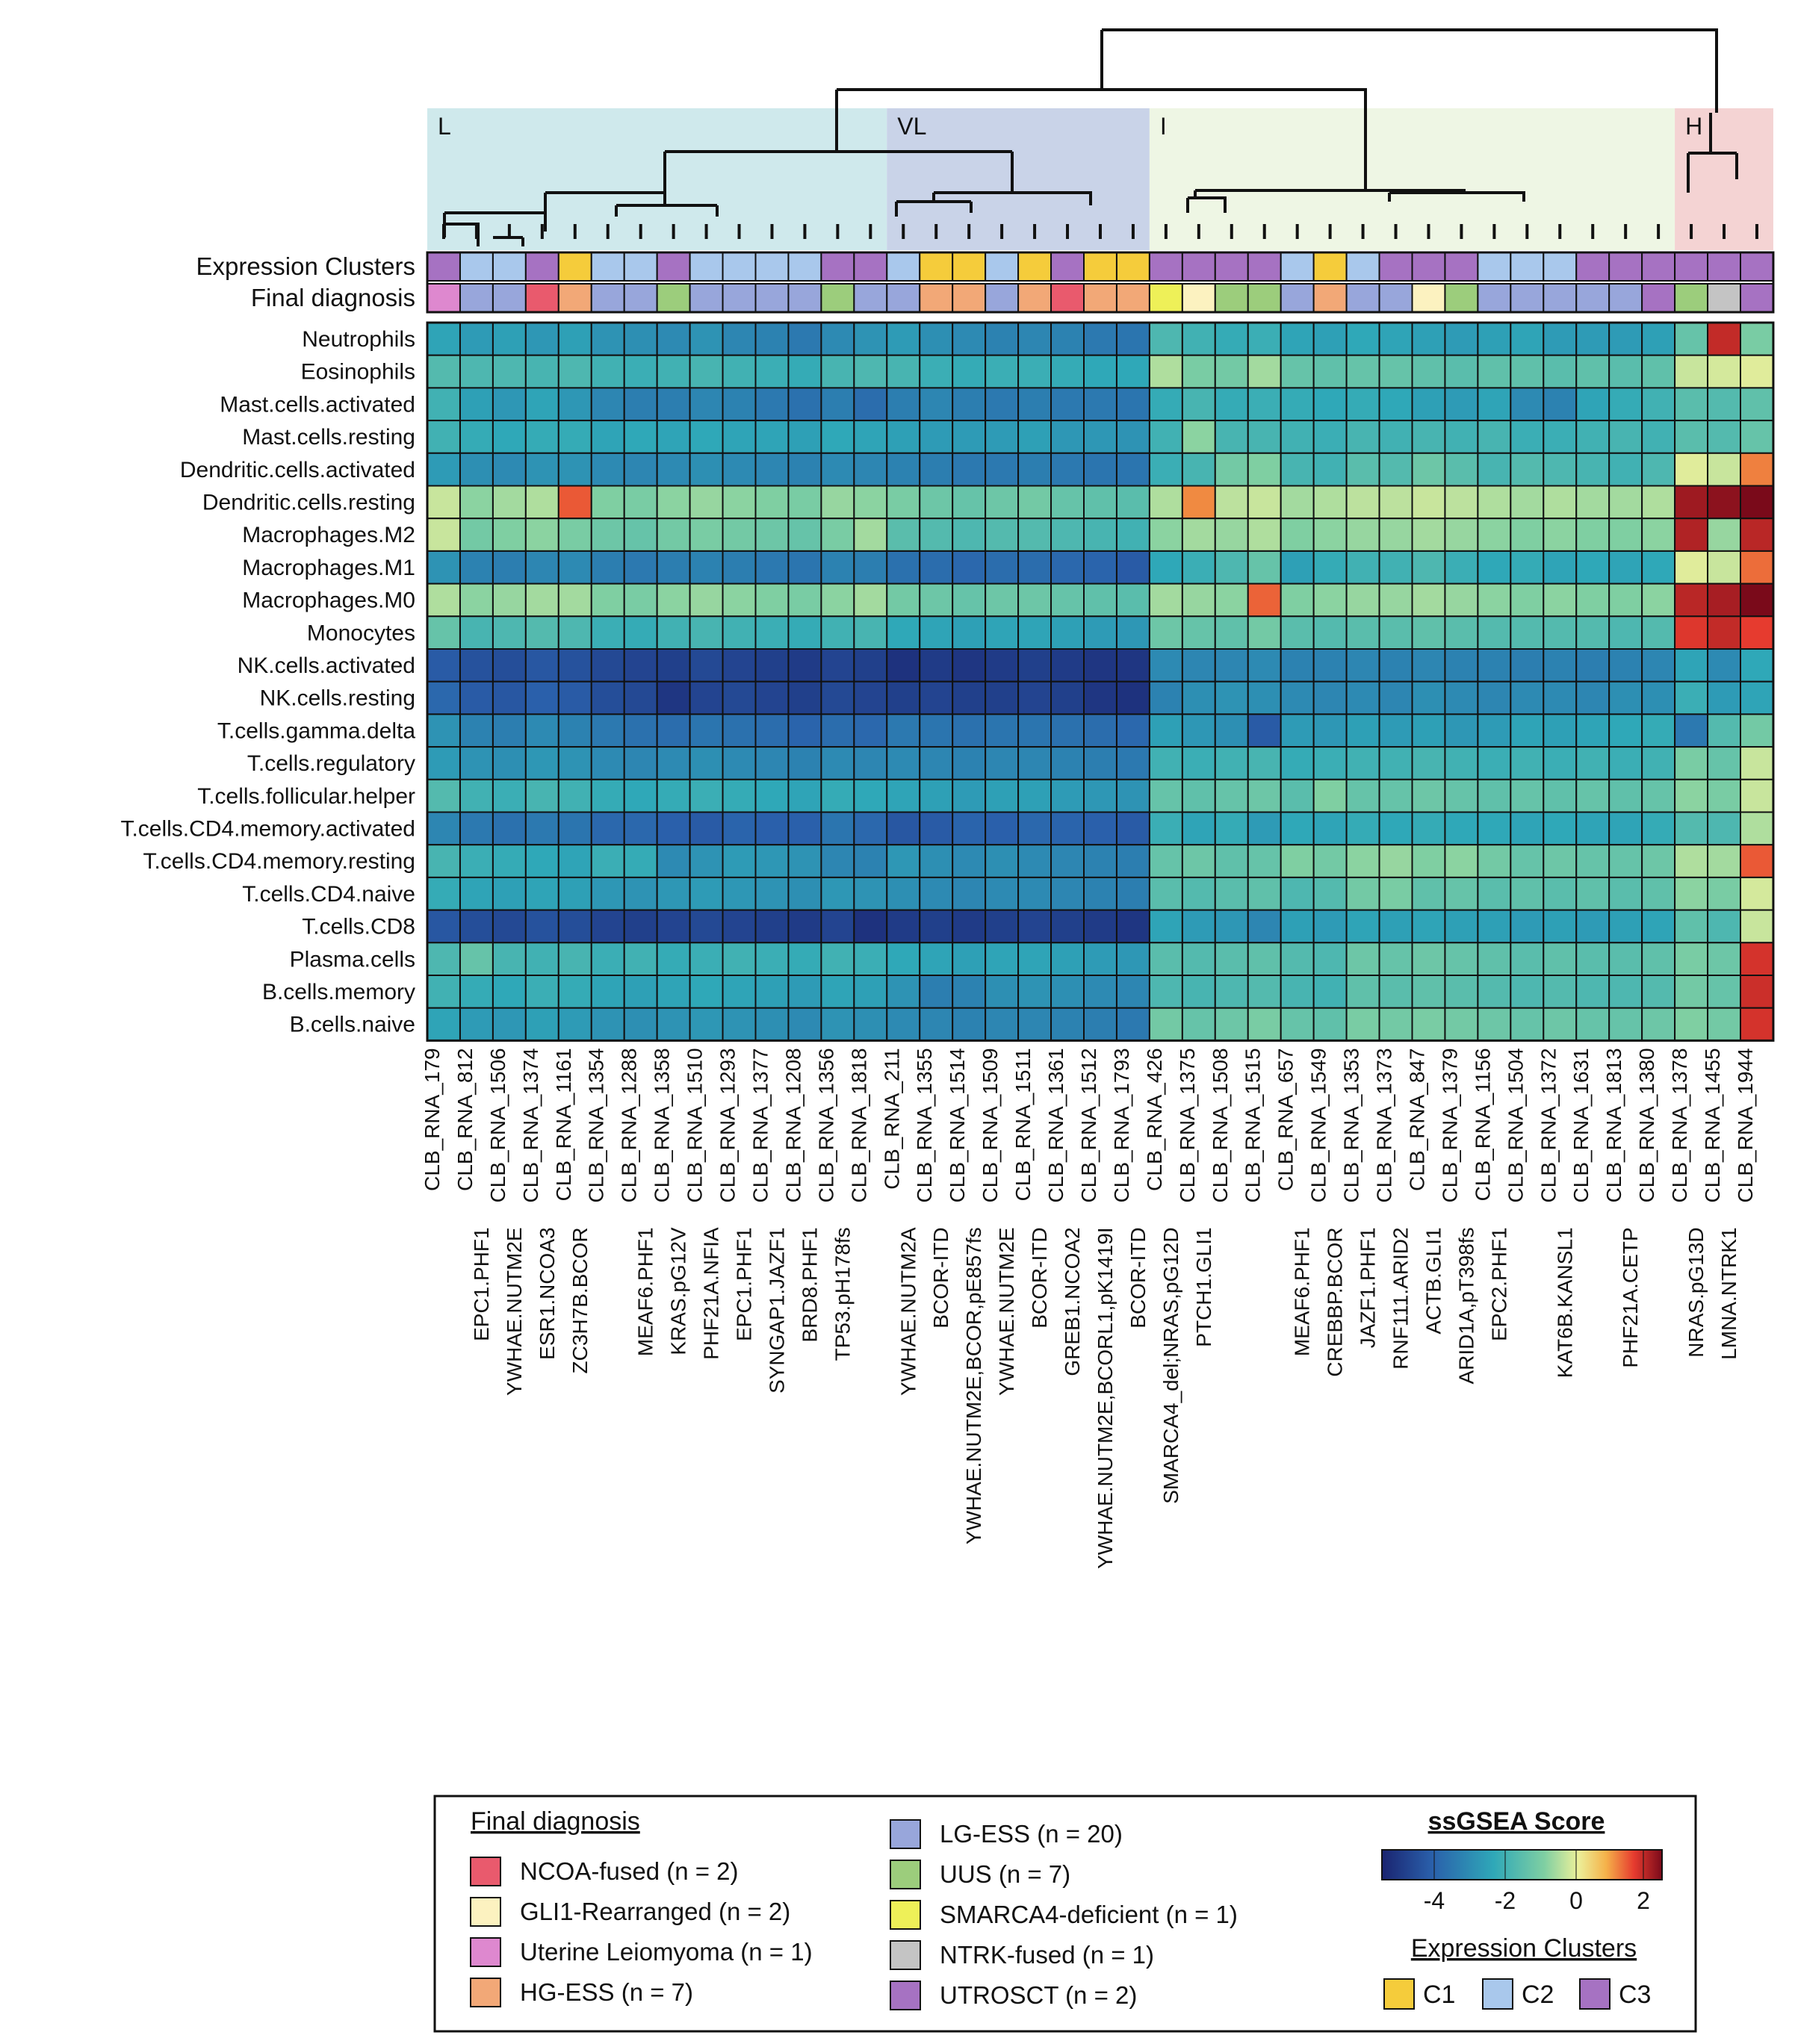  What do you see at coordinates (1089, 1914) in the screenshot?
I see `legend-entry: SMARCA4-deficient (n = 1)` at bounding box center [1089, 1914].